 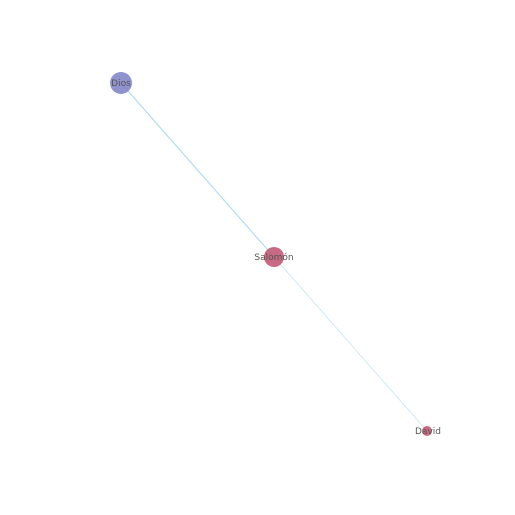 What do you see at coordinates (197, 170) in the screenshot?
I see `edge-dios-salomon` at bounding box center [197, 170].